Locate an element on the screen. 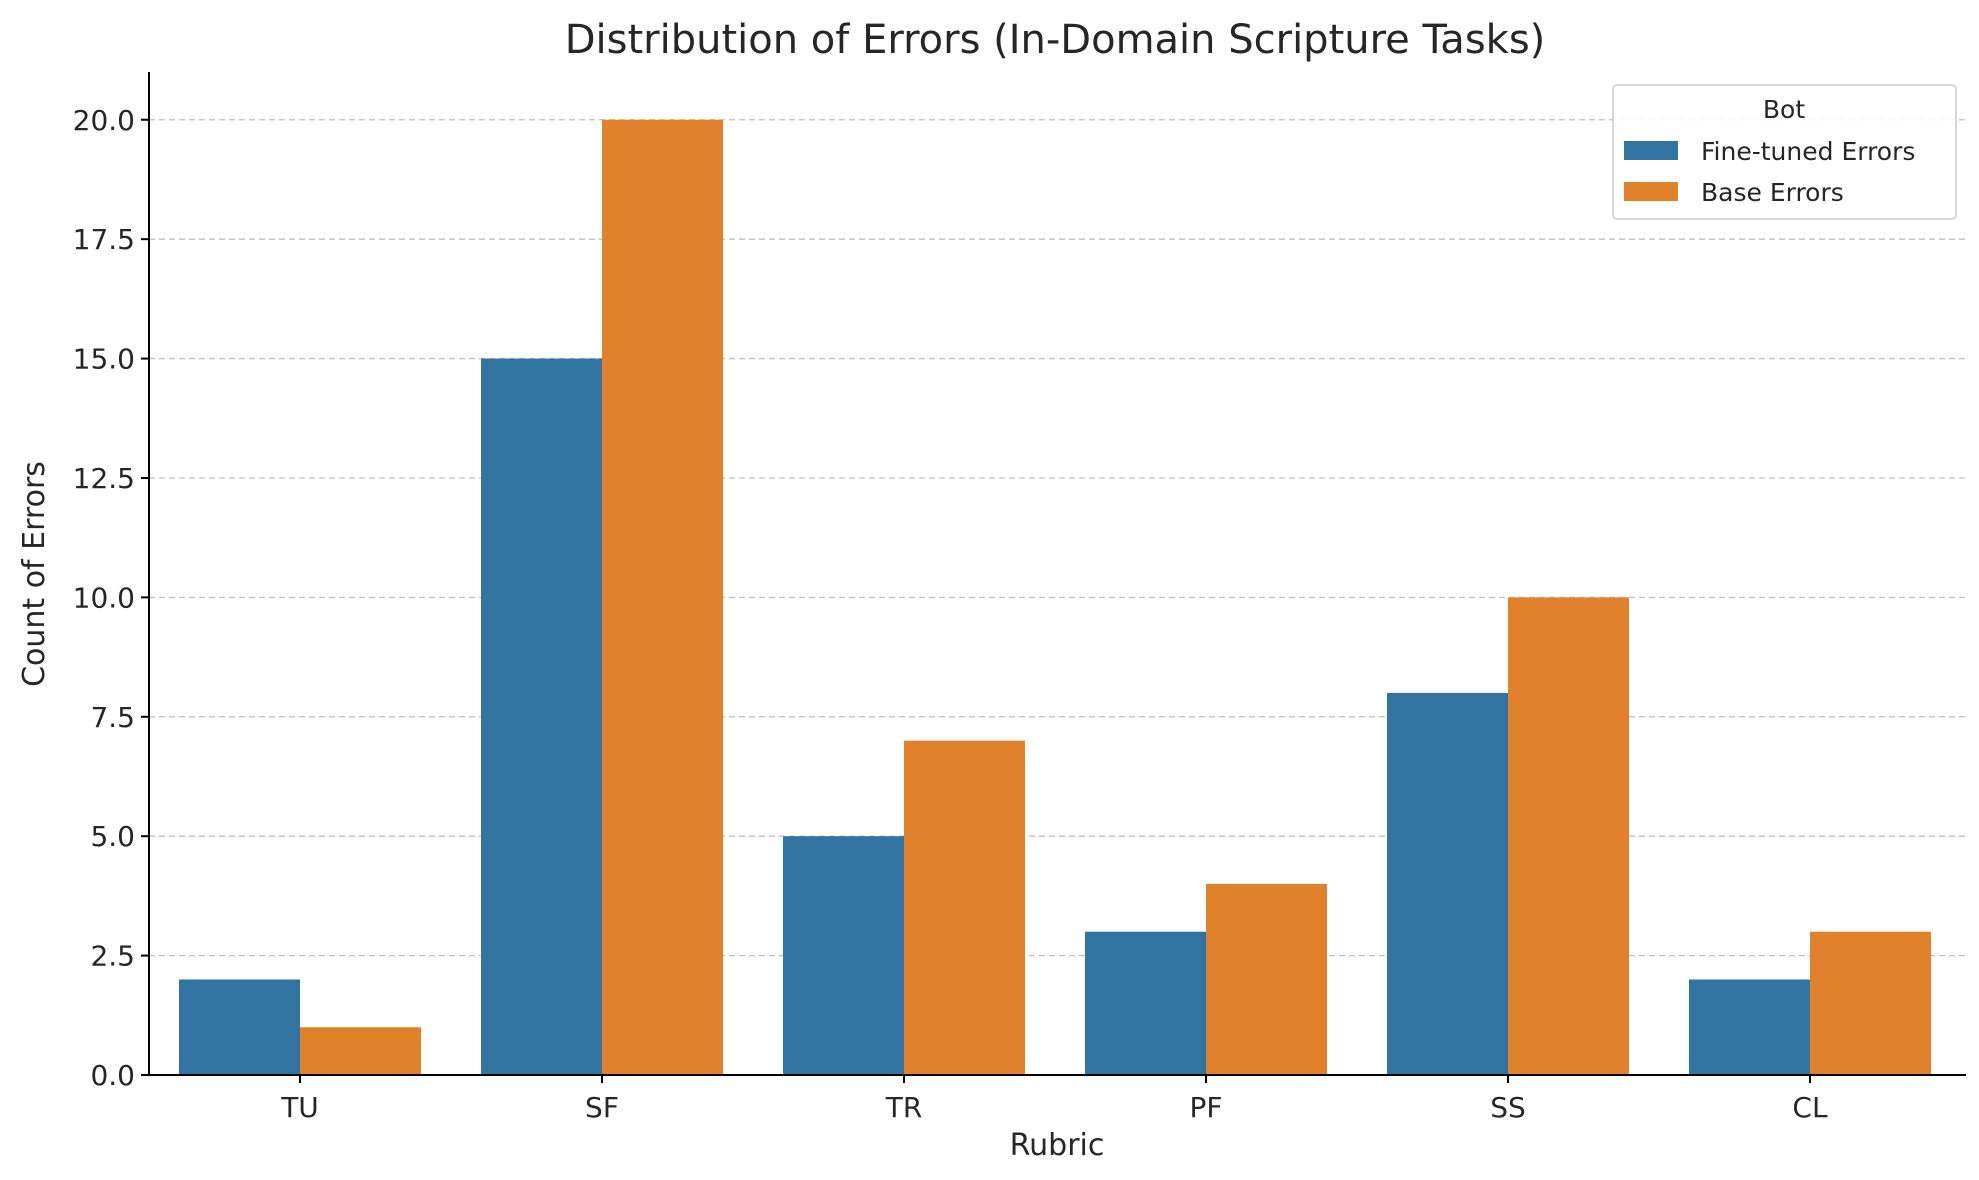  x-tick-label: TR is located at coordinates (904, 1107).